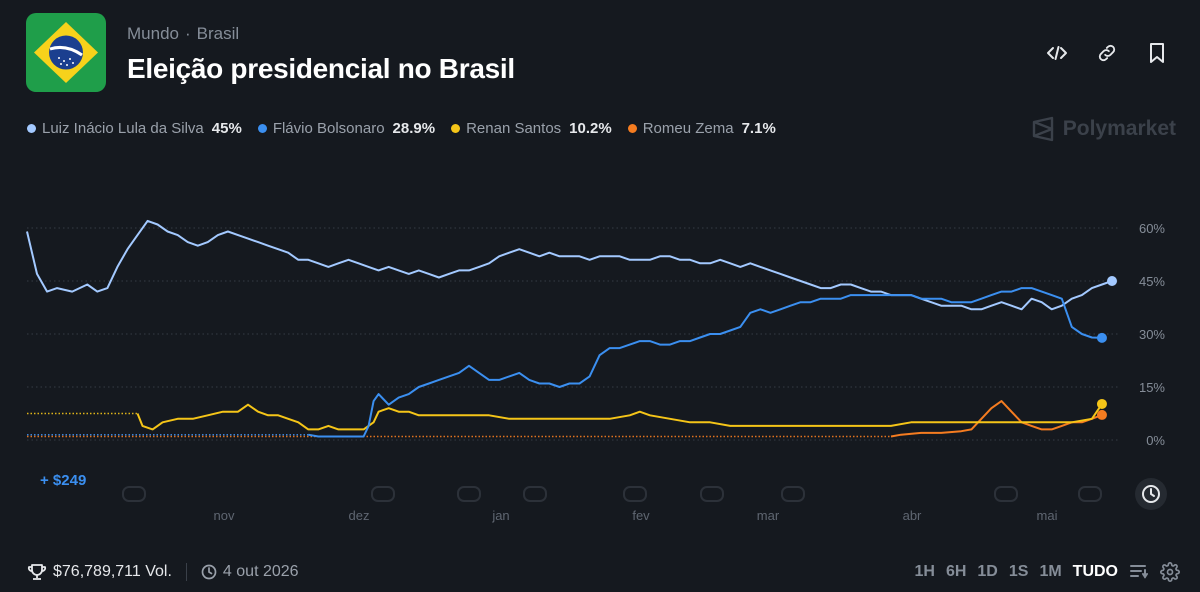 The width and height of the screenshot is (1200, 592). Describe the element at coordinates (1119, 128) in the screenshot. I see `brand-name: Polymarket` at that location.